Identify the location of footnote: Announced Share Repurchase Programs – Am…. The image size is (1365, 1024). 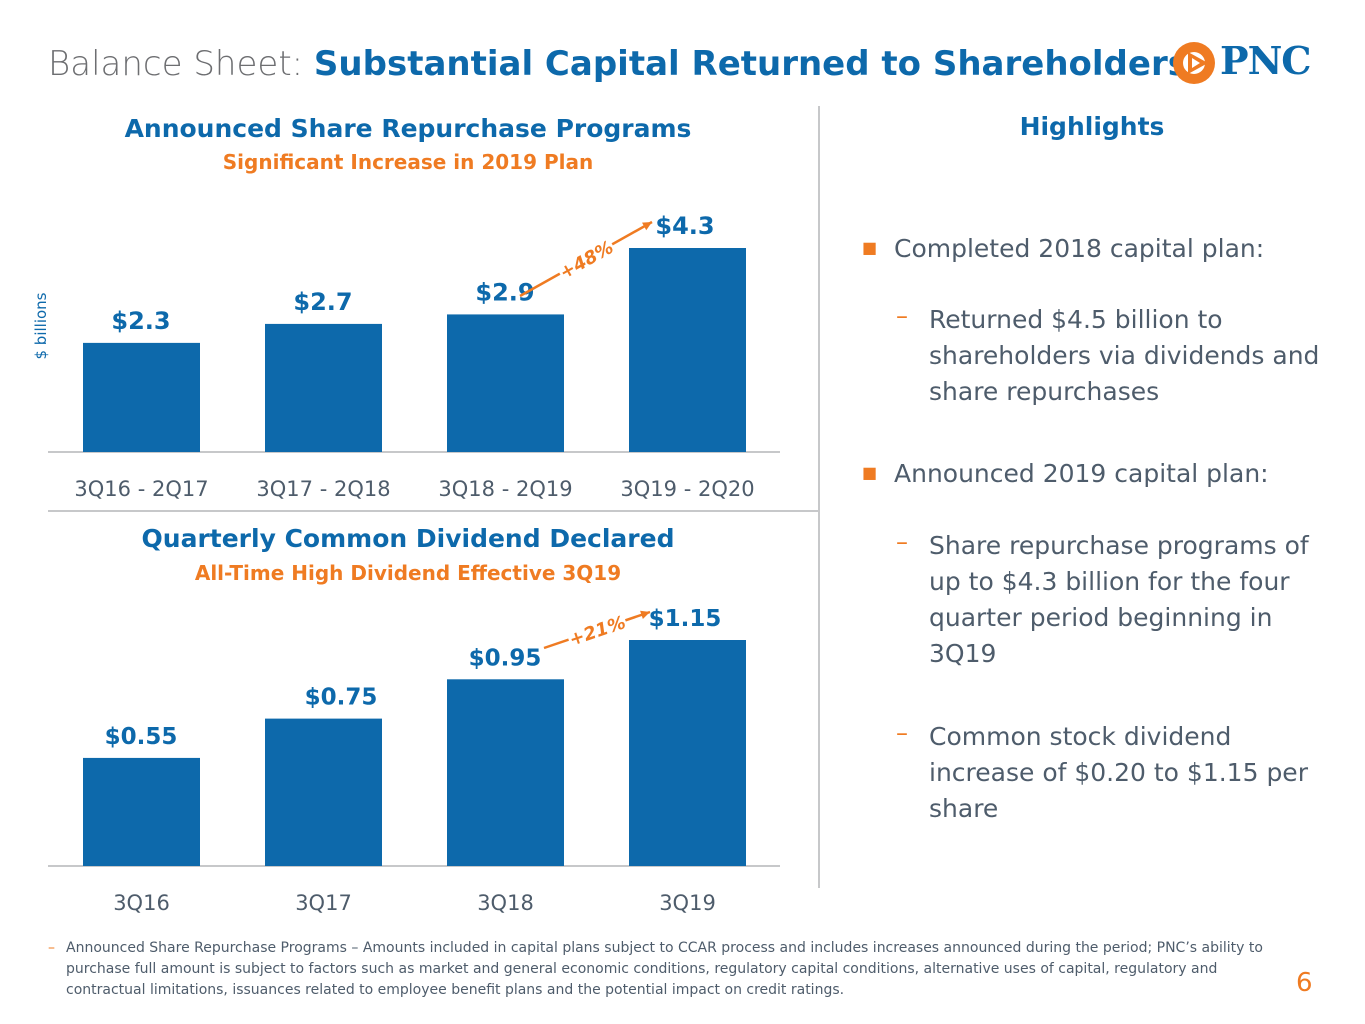
(664, 969).